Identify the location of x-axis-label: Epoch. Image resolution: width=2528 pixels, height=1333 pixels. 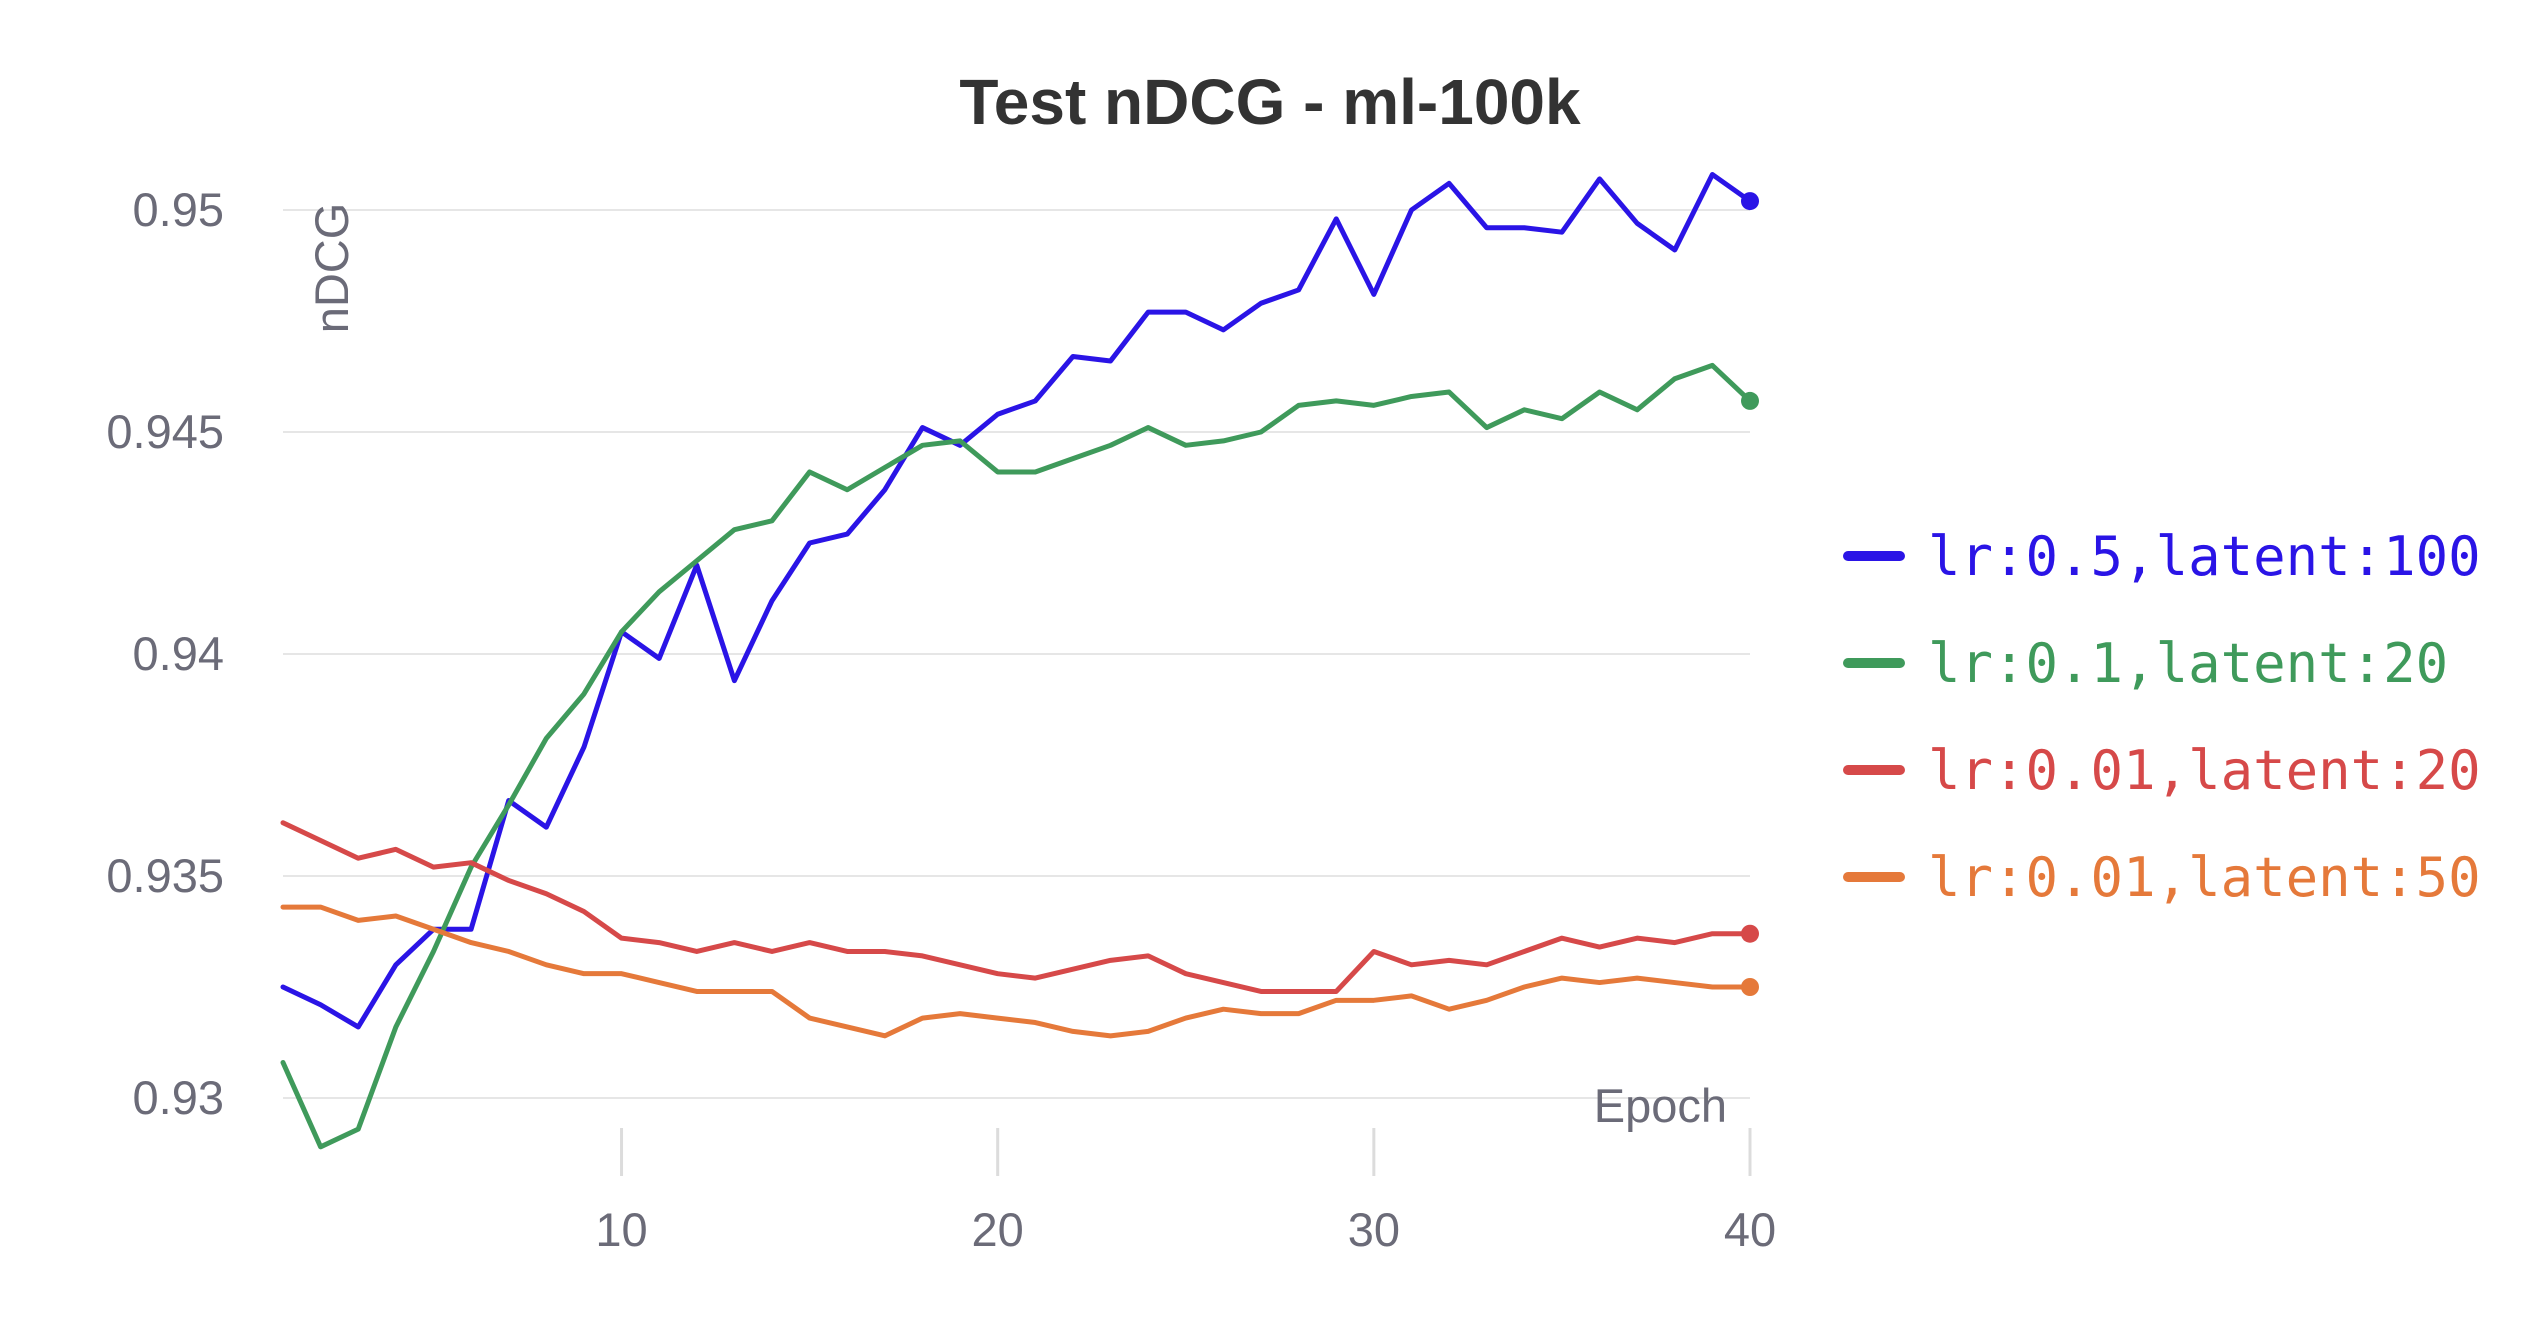
(1660, 1105).